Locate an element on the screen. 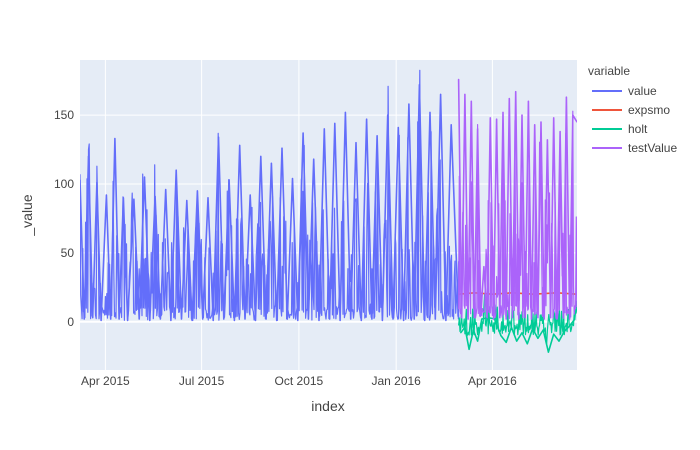 The width and height of the screenshot is (700, 450). y-tick-label: 150 is located at coordinates (64, 115).